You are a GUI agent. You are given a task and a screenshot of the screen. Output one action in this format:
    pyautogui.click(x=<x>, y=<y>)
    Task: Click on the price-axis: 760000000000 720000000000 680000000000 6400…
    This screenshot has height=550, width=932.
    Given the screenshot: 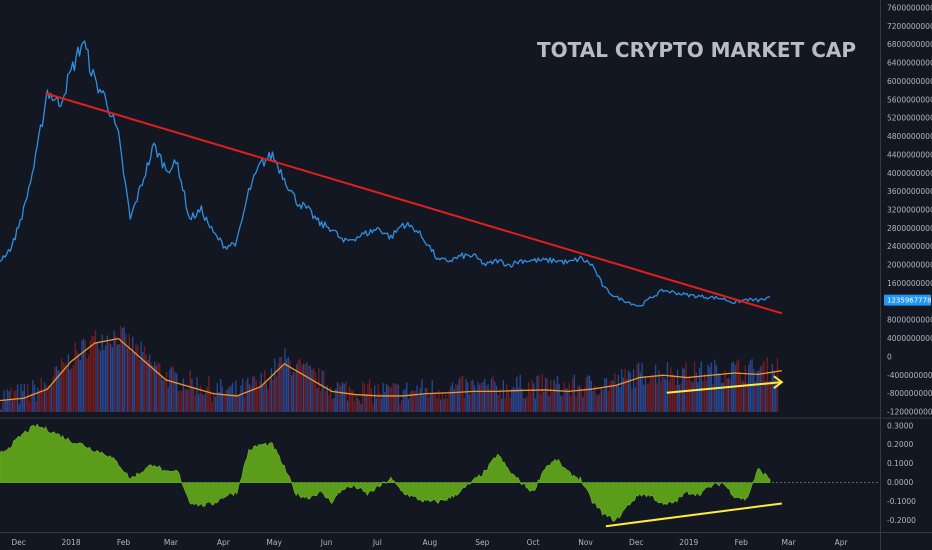 What is the action you would take?
    pyautogui.click(x=909, y=210)
    